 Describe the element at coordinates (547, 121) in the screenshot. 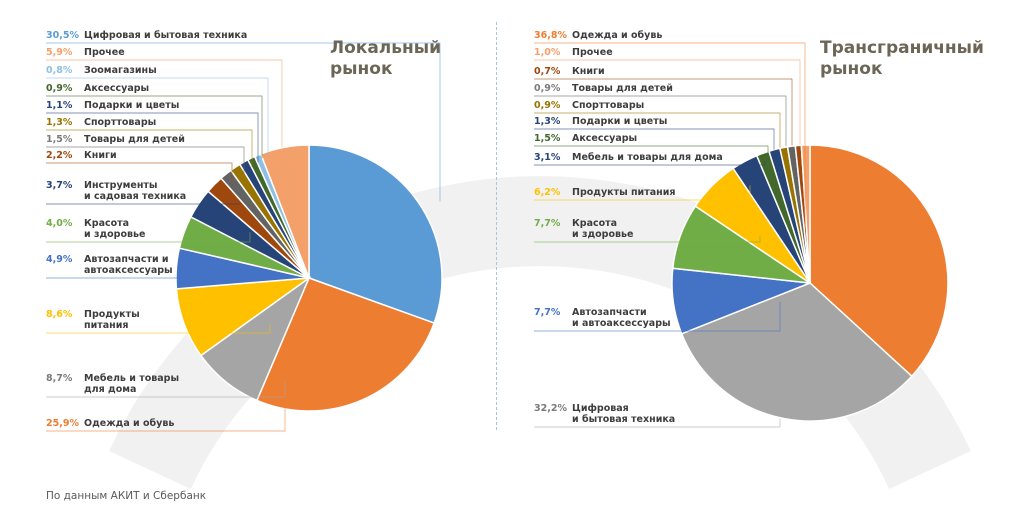

I see `pie2-pct-8: 1,3%` at that location.